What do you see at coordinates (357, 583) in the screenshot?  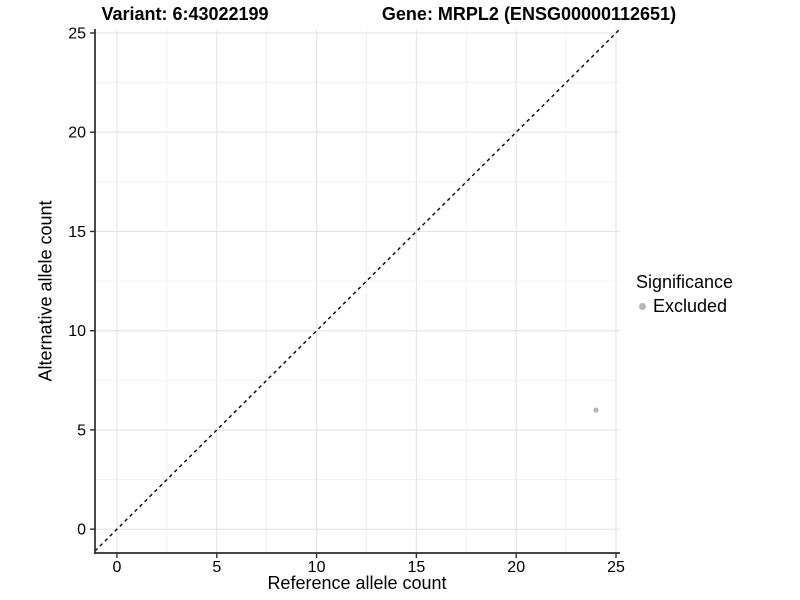 I see `x-axis-title: Reference allele count` at bounding box center [357, 583].